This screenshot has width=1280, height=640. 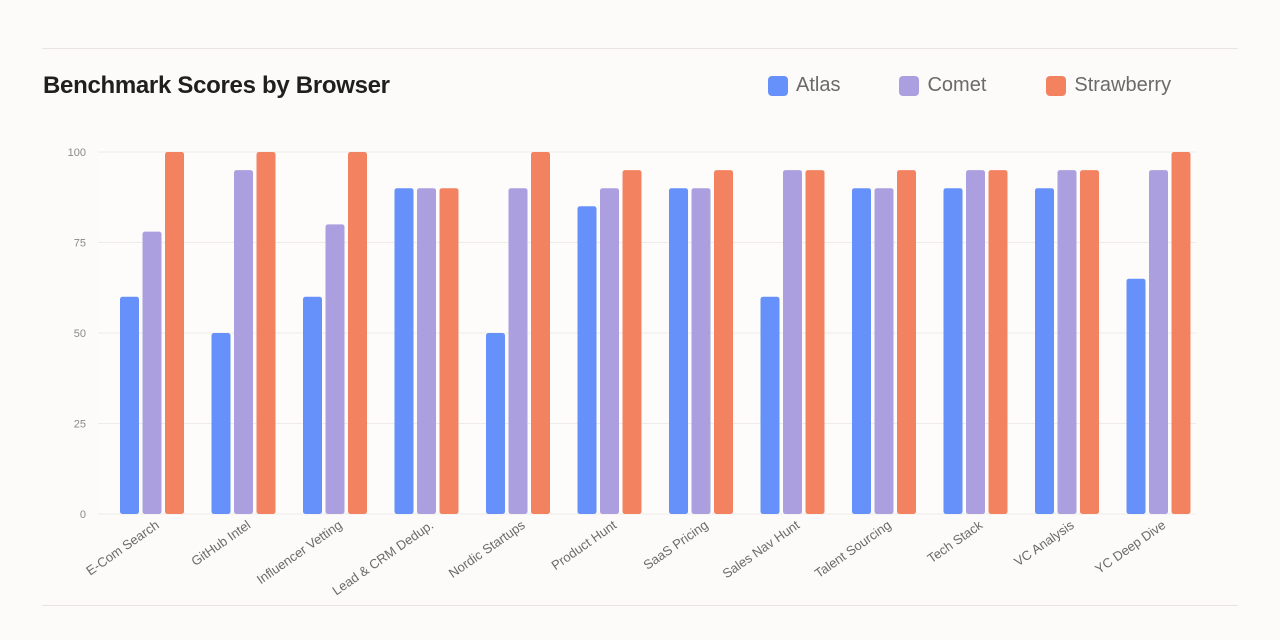 What do you see at coordinates (640, 605) in the screenshot?
I see `bottom-divider` at bounding box center [640, 605].